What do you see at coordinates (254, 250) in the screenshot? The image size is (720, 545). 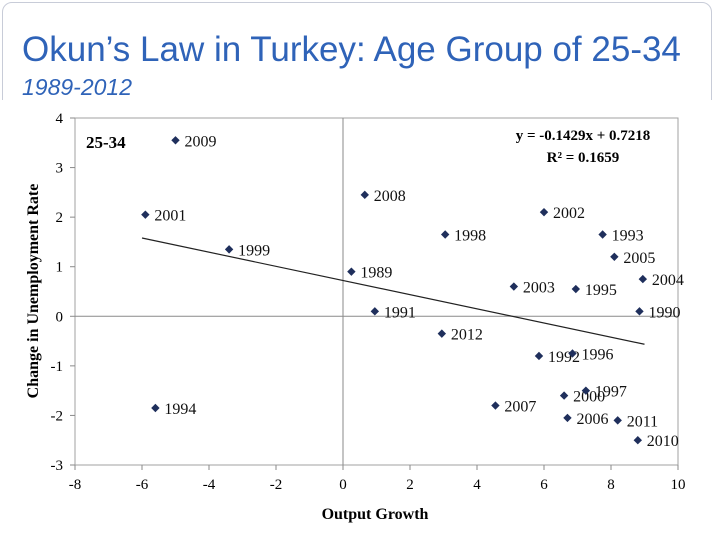 I see `data-label-1999: 1999` at bounding box center [254, 250].